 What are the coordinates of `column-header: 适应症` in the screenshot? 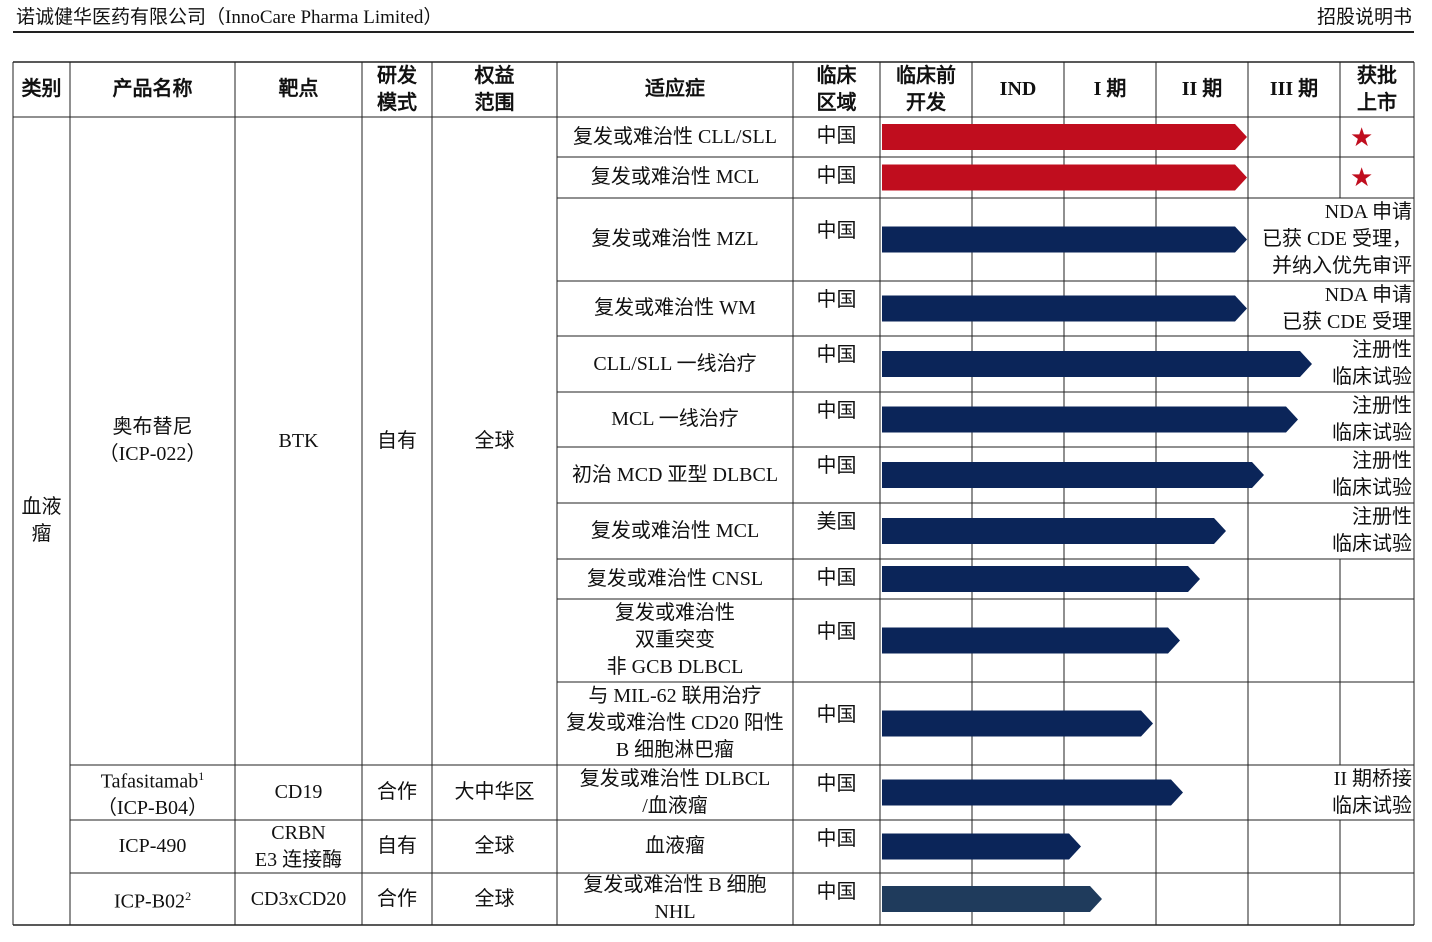 It's located at (675, 89).